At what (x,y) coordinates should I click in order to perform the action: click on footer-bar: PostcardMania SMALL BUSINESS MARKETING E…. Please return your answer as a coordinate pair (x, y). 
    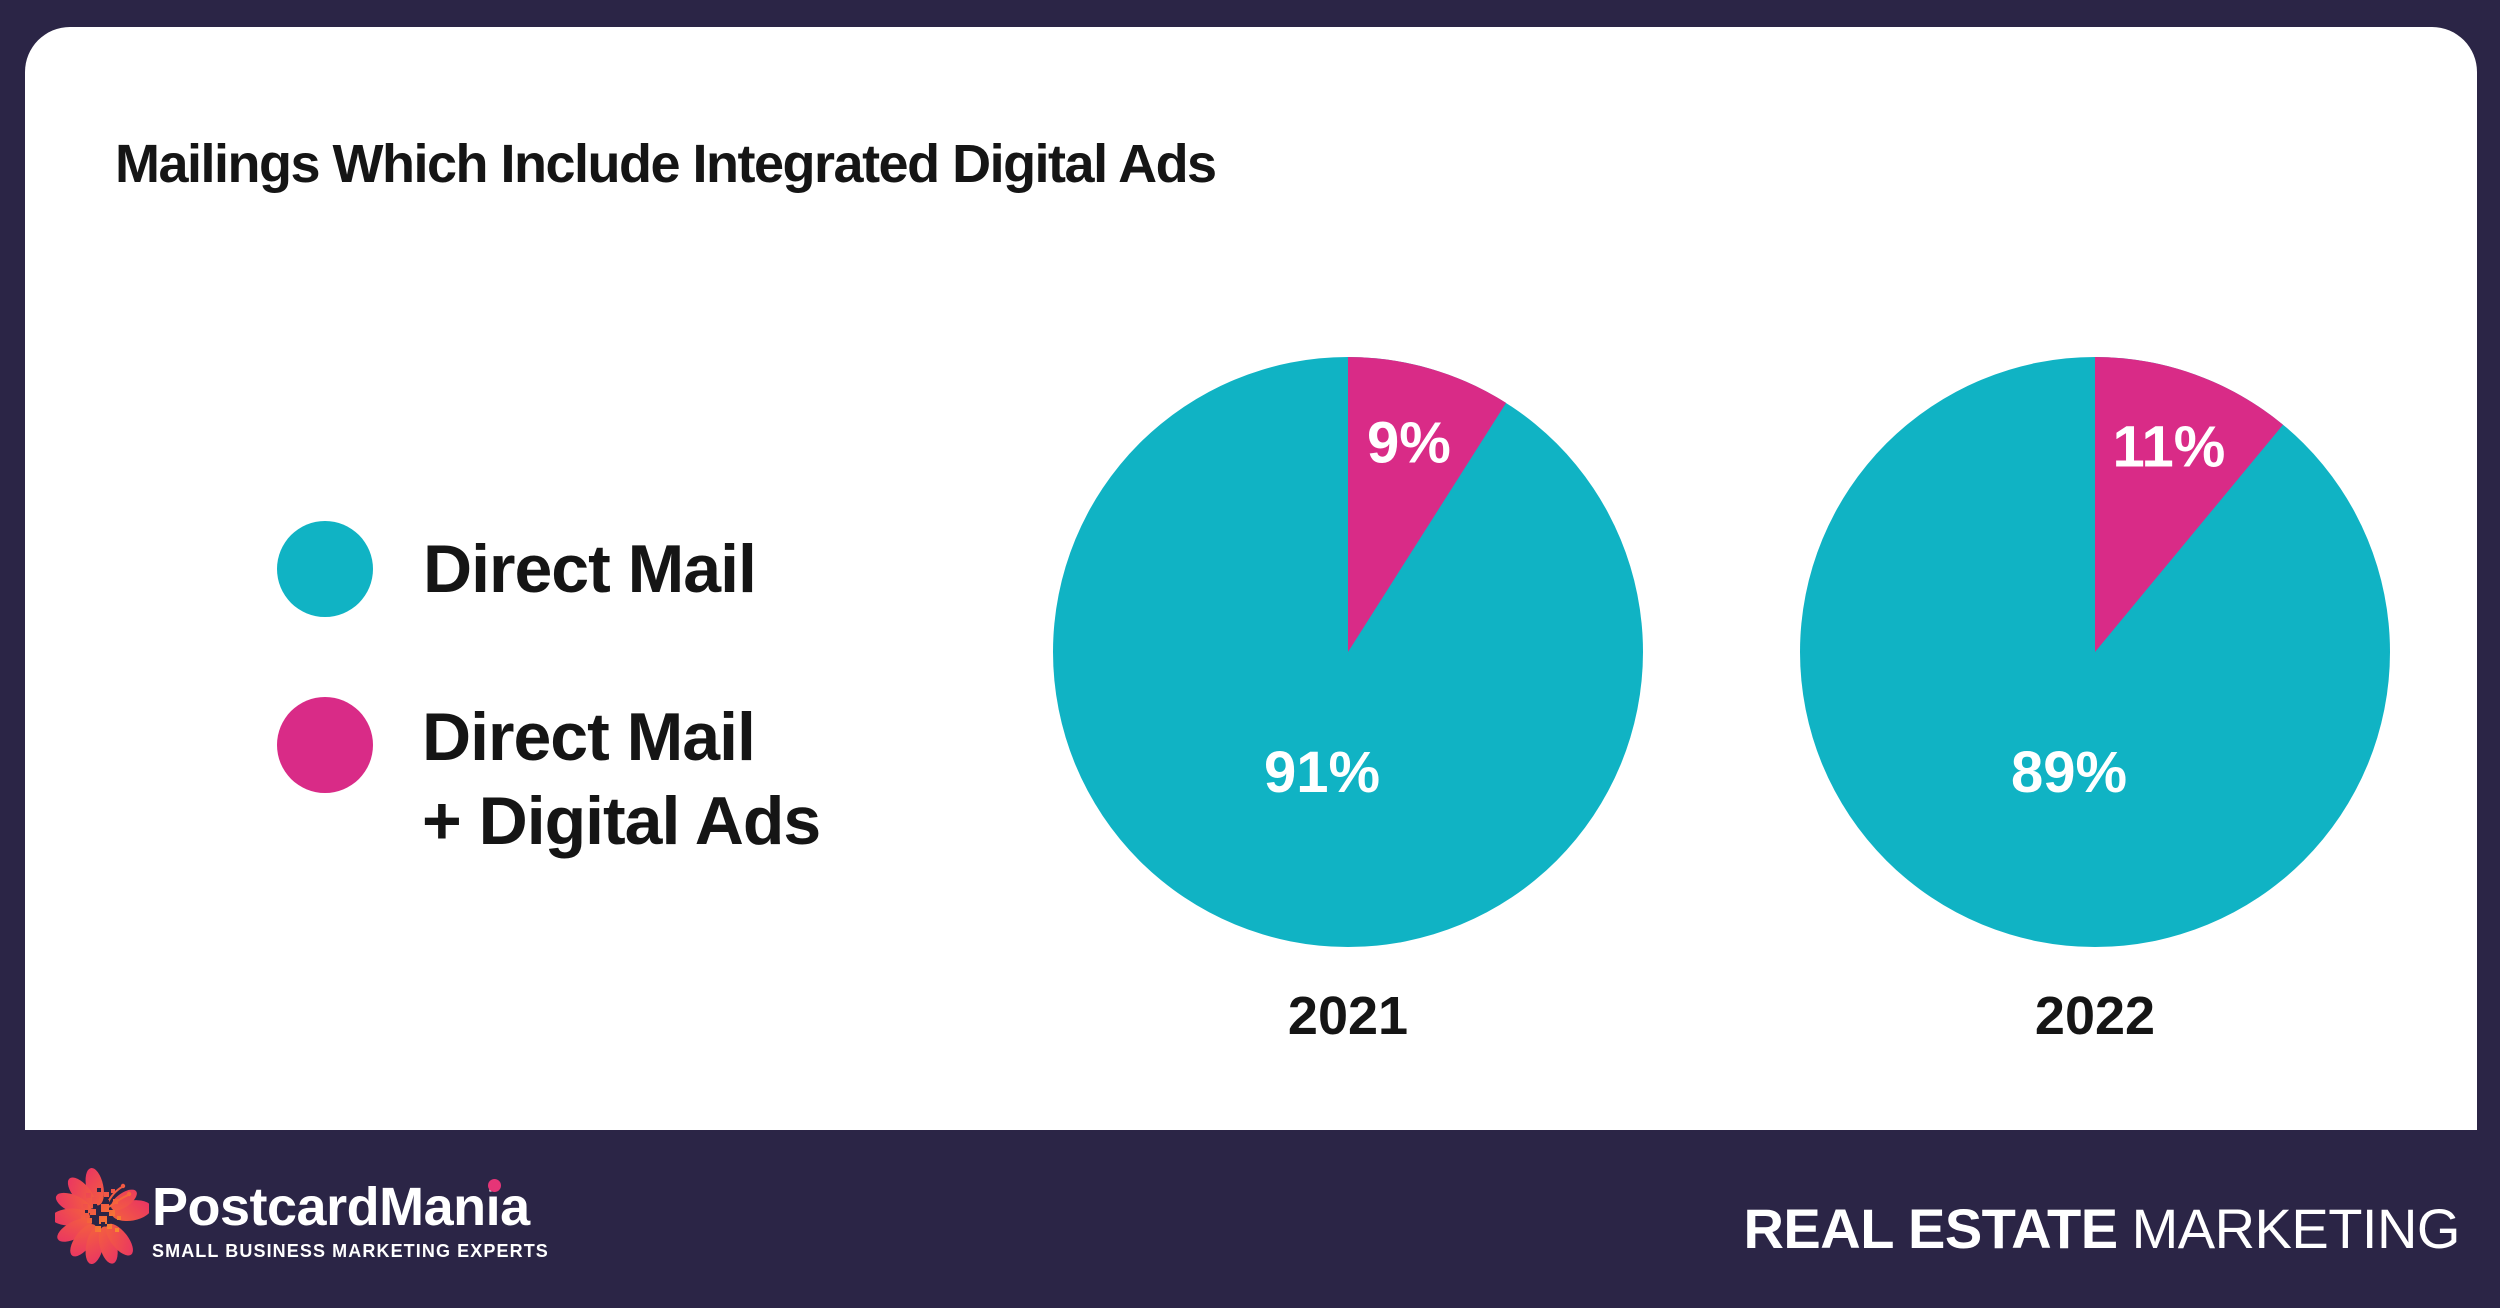
    Looking at the image, I should click on (1250, 1219).